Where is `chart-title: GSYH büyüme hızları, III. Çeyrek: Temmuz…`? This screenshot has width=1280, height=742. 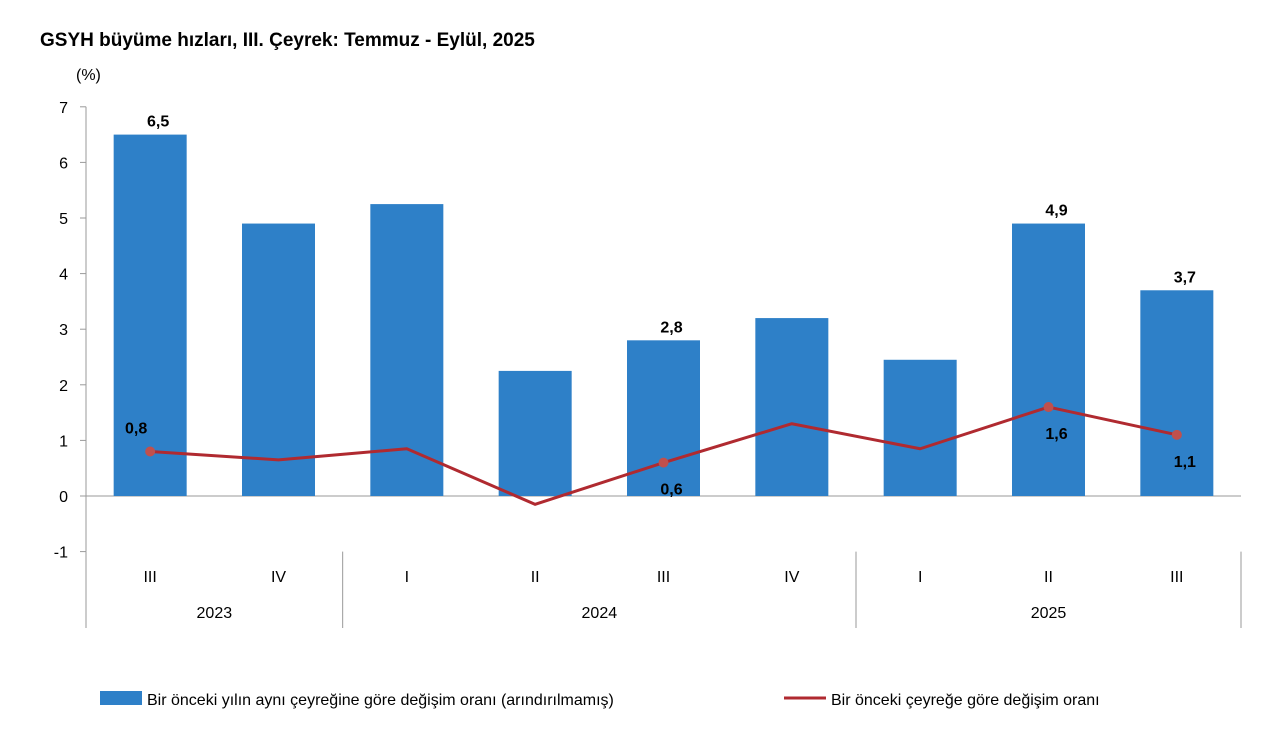
chart-title: GSYH büyüme hızları, III. Çeyrek: Temmuz… is located at coordinates (287, 40).